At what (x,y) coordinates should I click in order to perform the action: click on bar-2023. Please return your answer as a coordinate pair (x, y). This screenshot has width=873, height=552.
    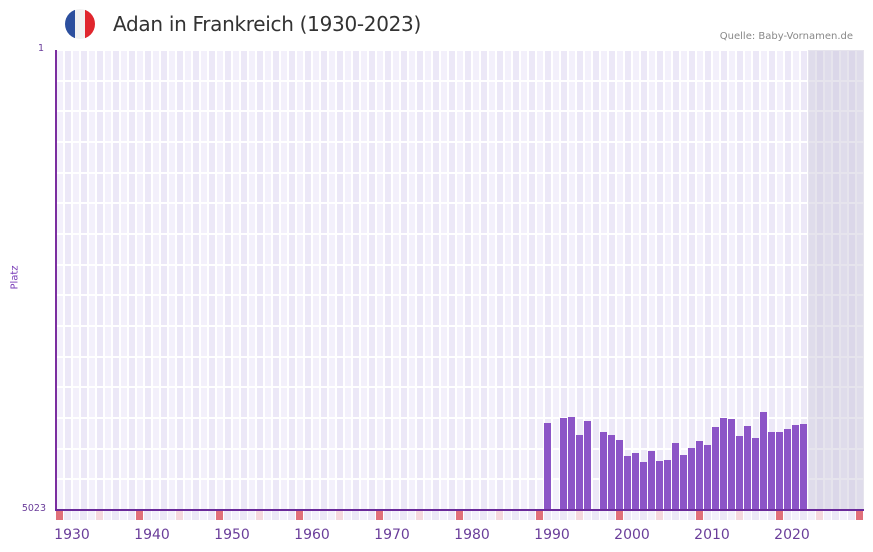
    Looking at the image, I should click on (803, 466).